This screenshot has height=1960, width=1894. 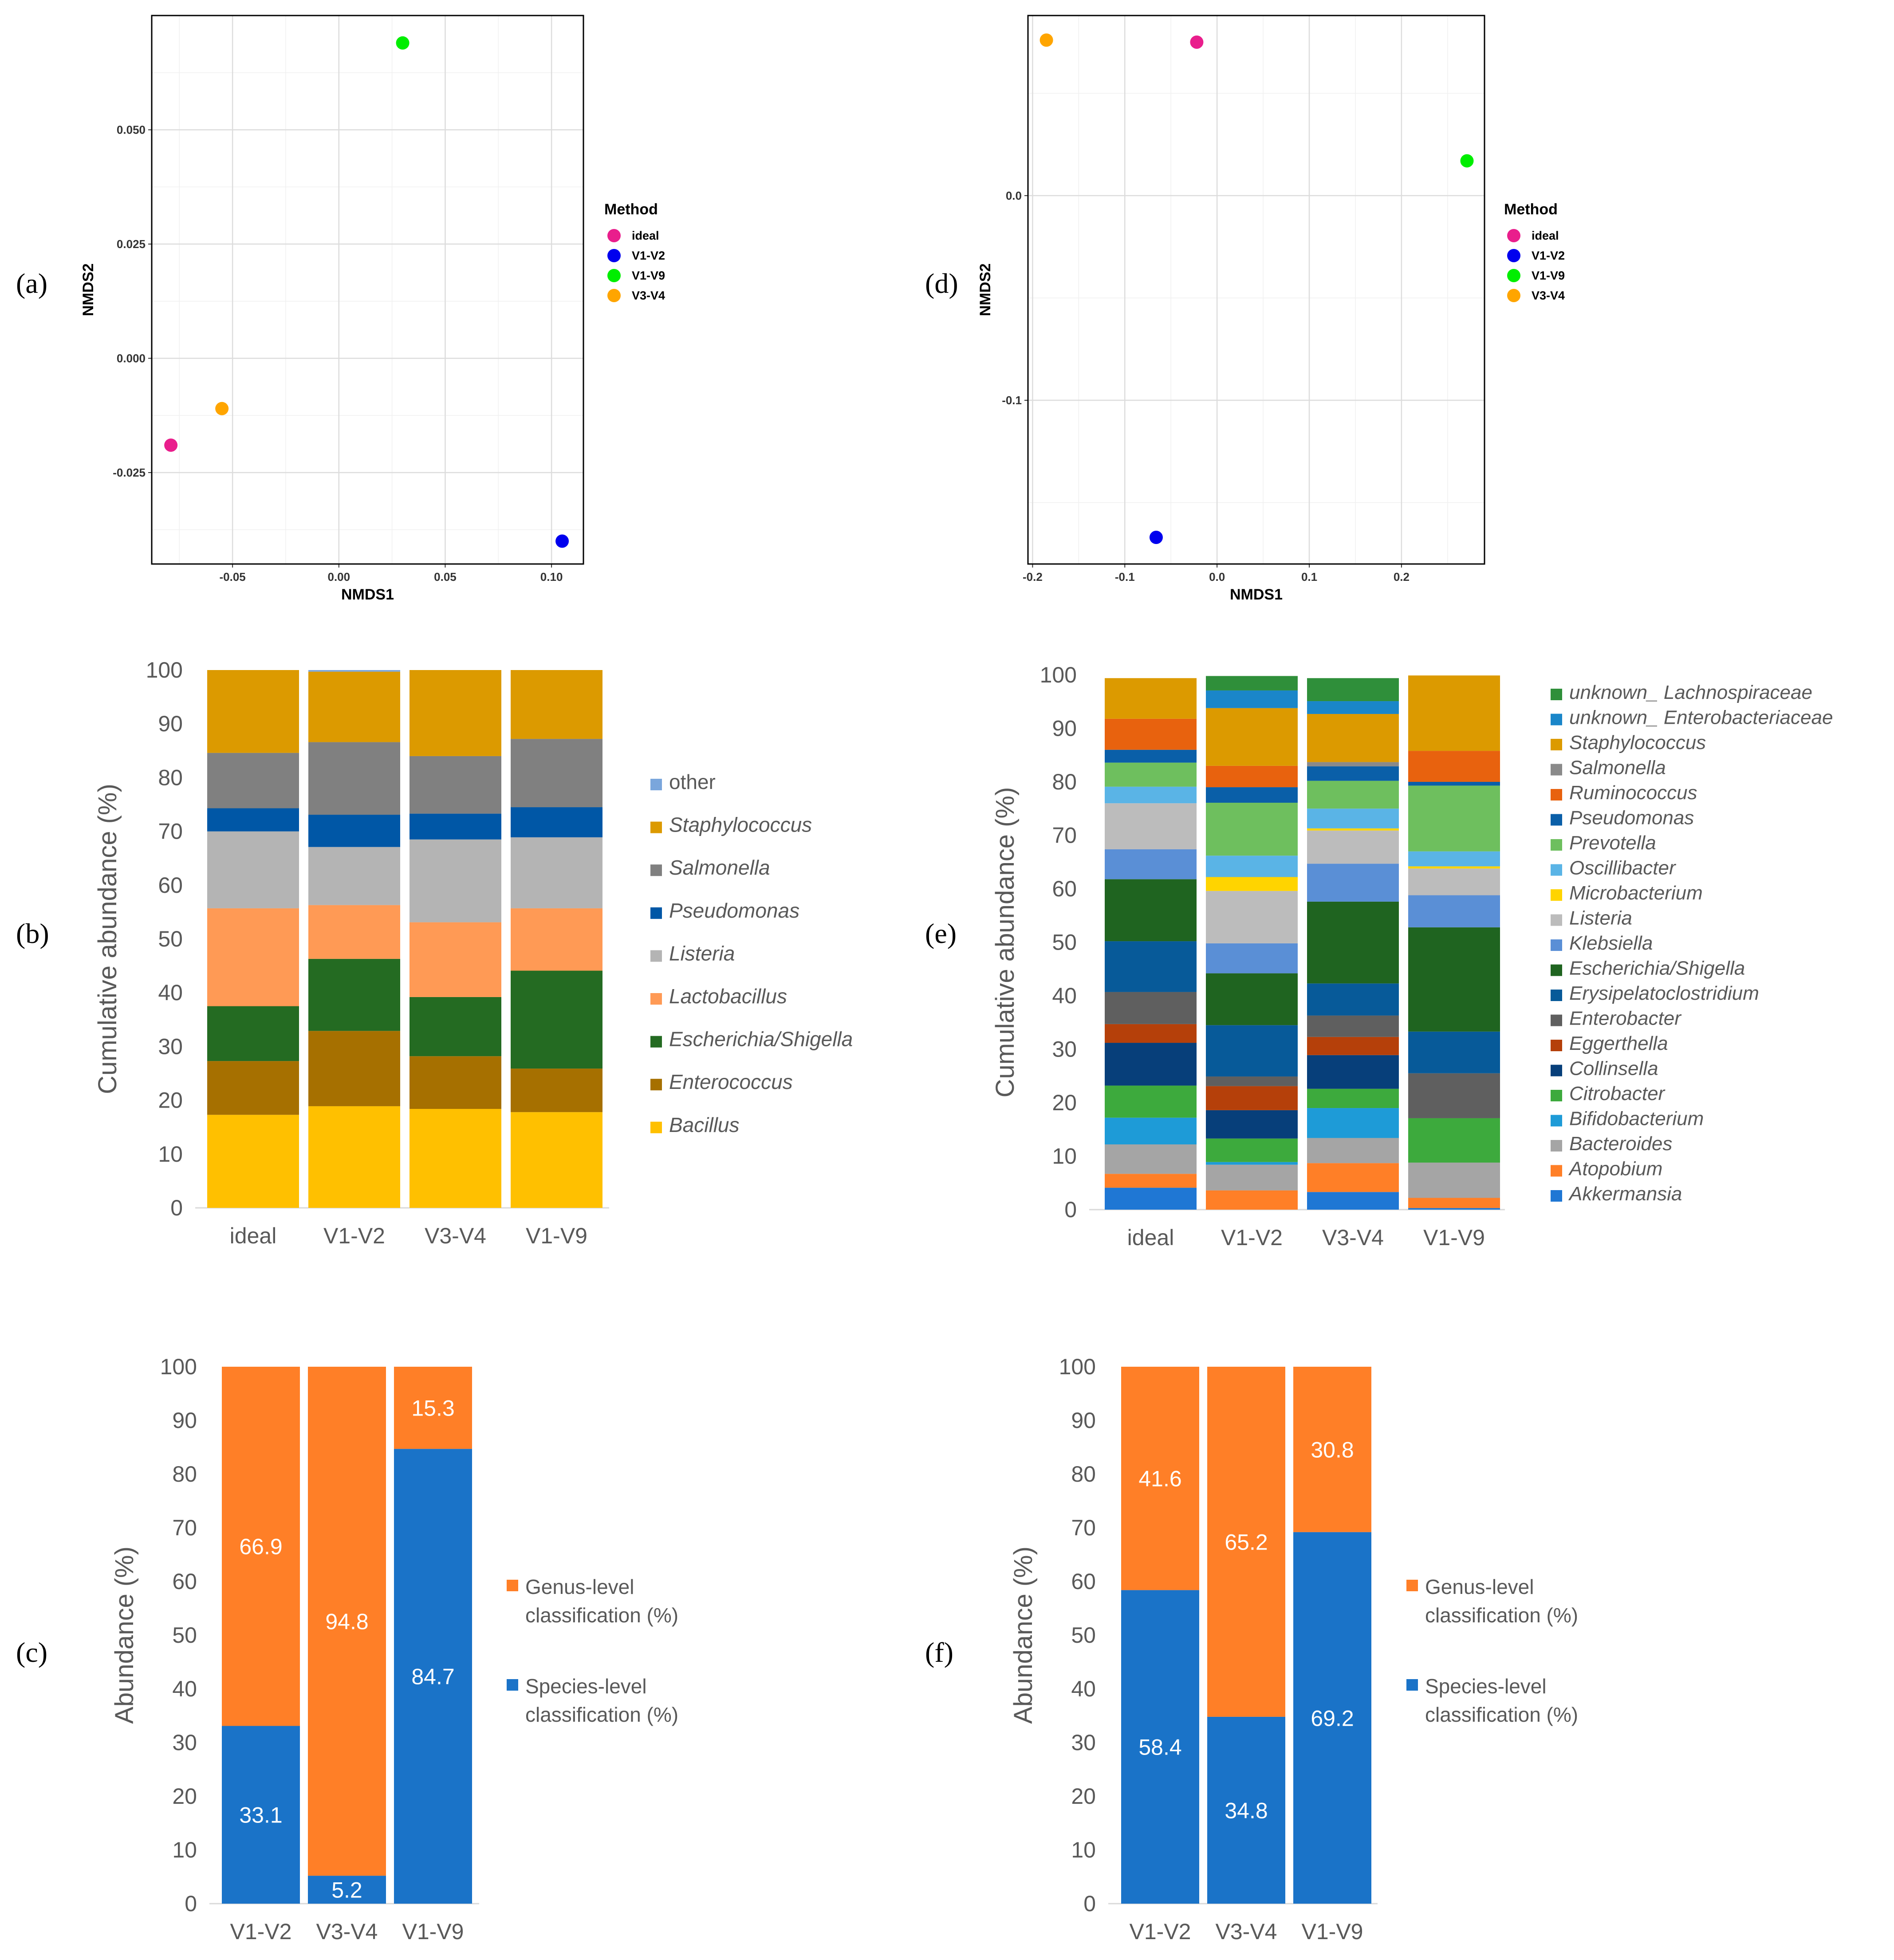 What do you see at coordinates (1064, 1049) in the screenshot?
I see `y-tick-label: 30` at bounding box center [1064, 1049].